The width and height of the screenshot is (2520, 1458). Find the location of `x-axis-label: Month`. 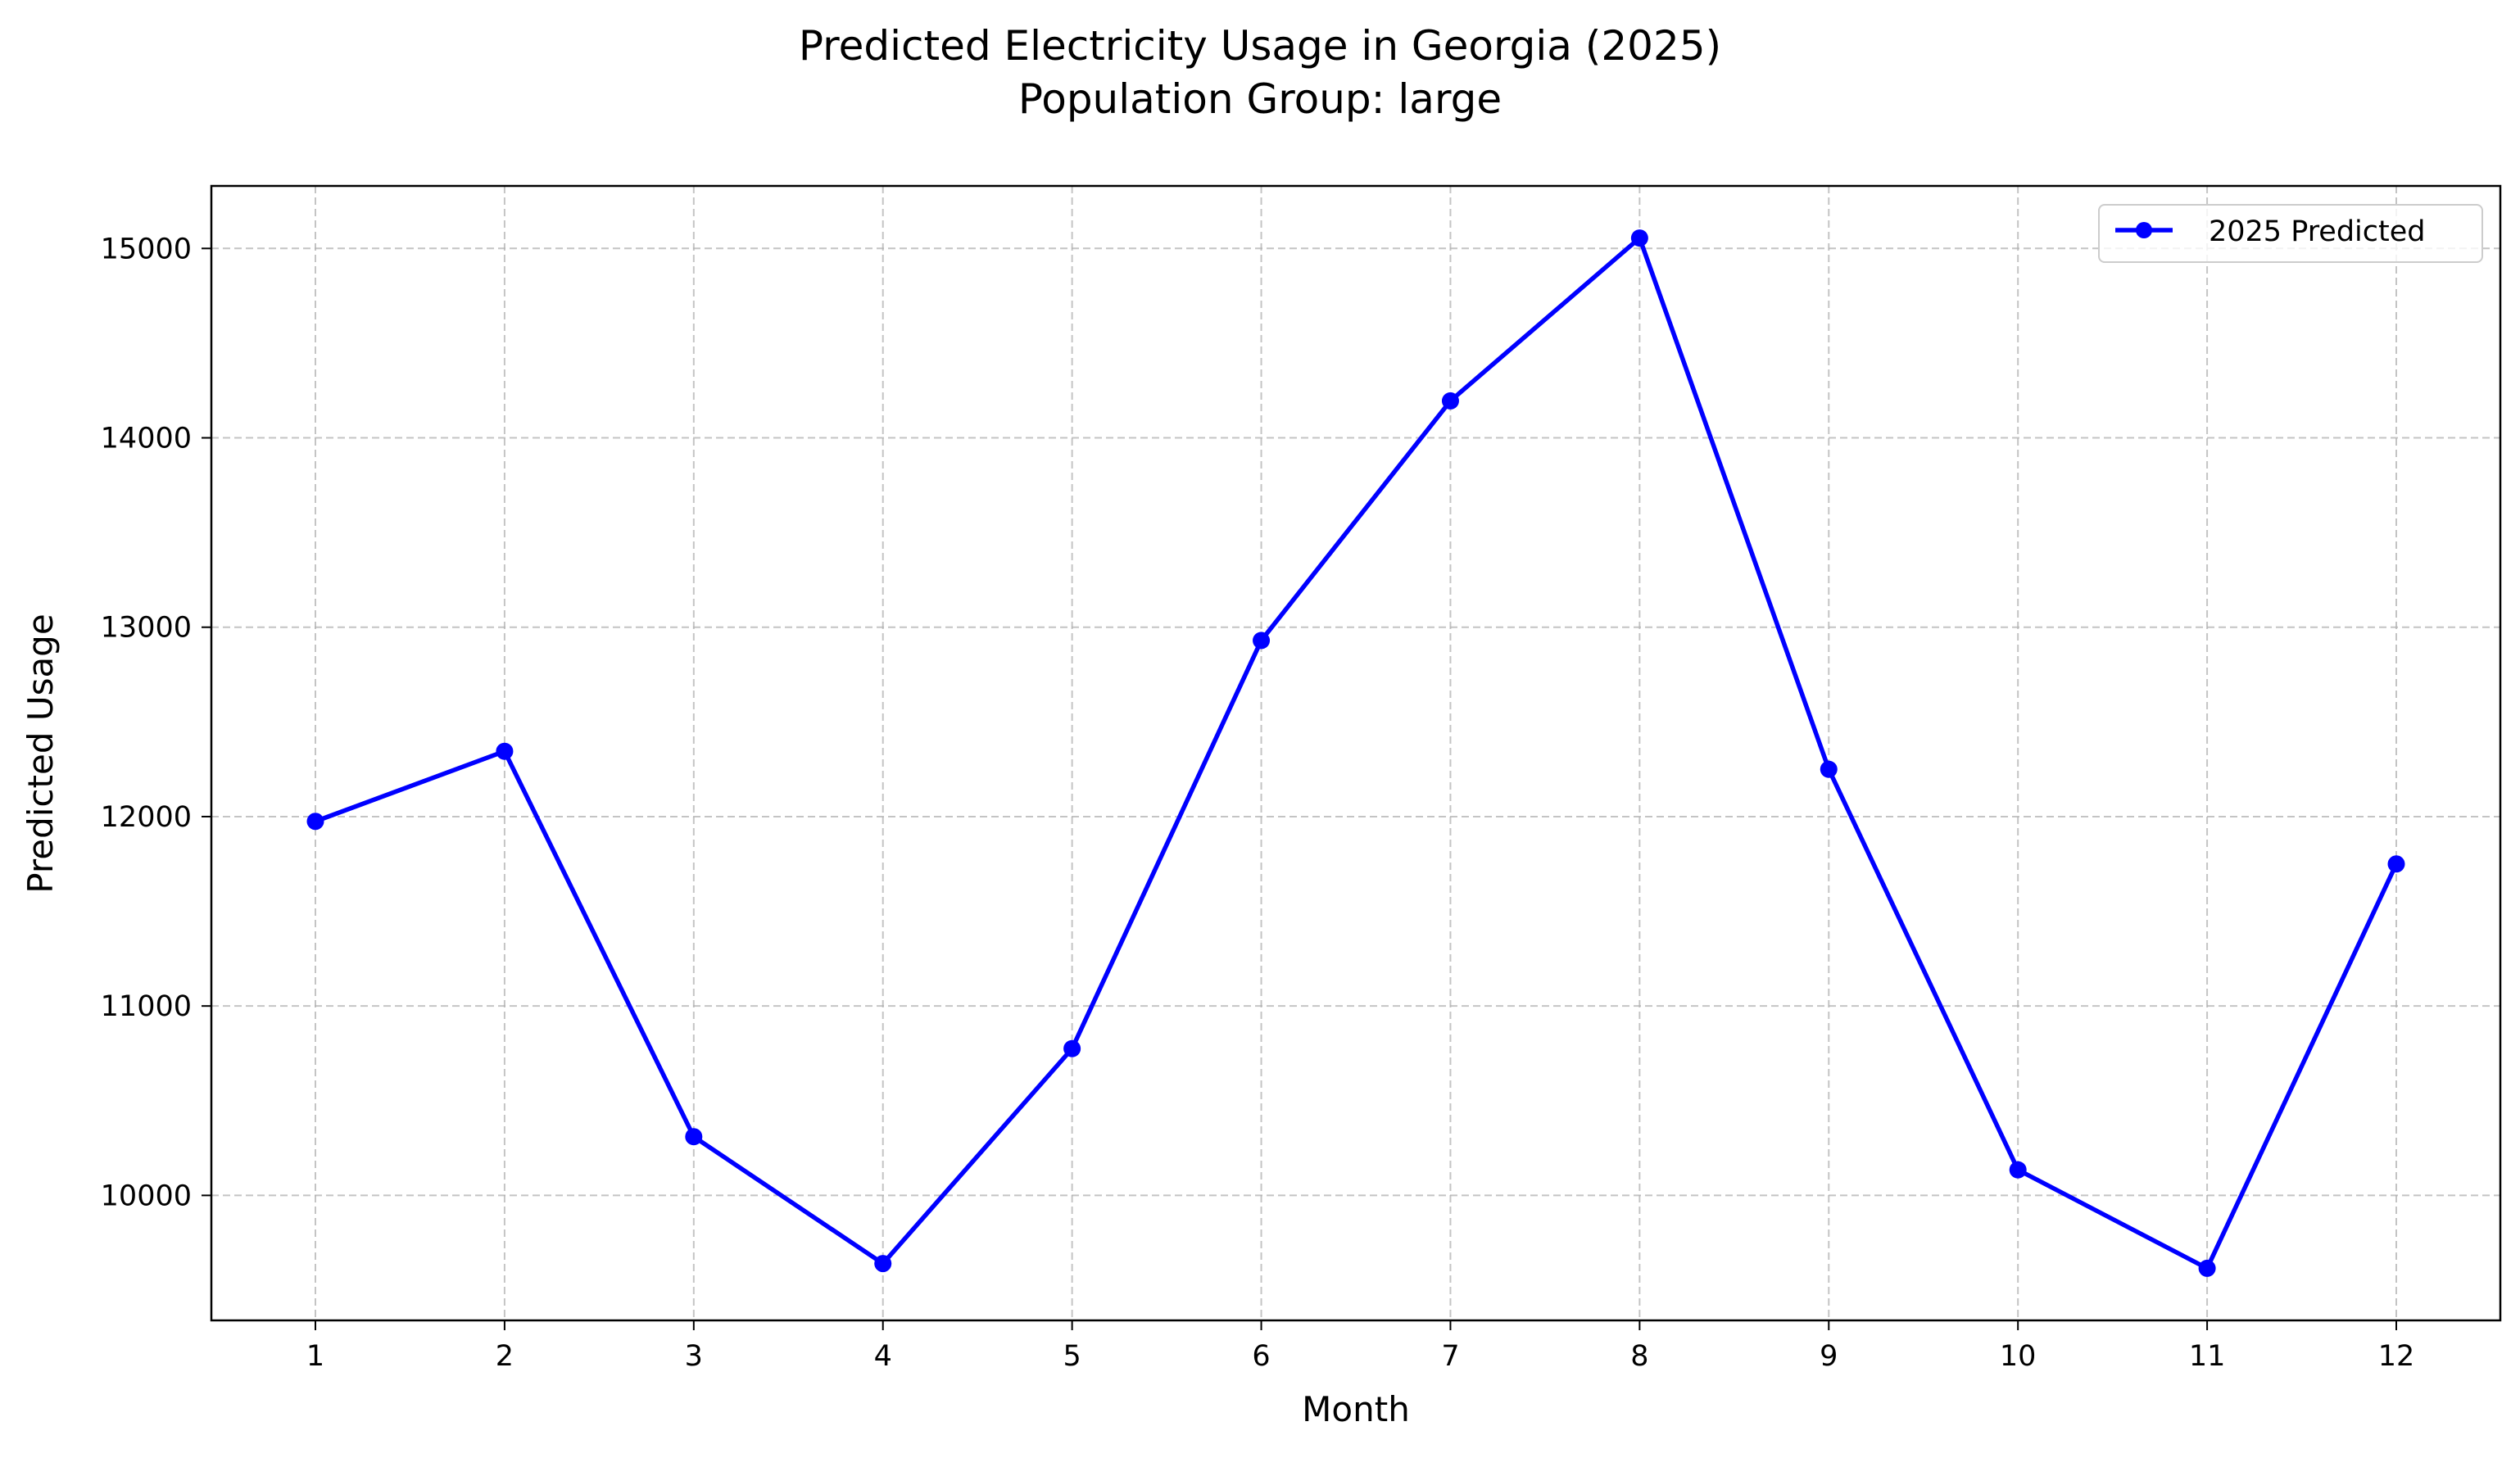

x-axis-label: Month is located at coordinates (1356, 1409).